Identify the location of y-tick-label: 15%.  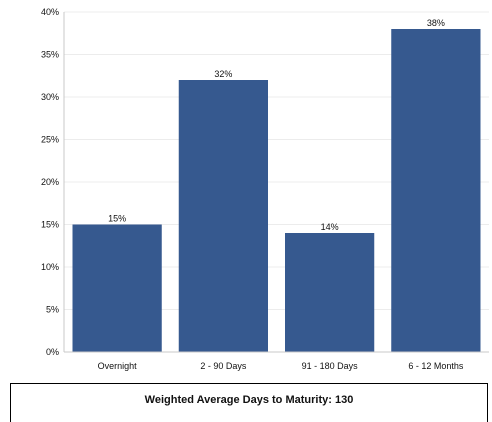
(50, 225).